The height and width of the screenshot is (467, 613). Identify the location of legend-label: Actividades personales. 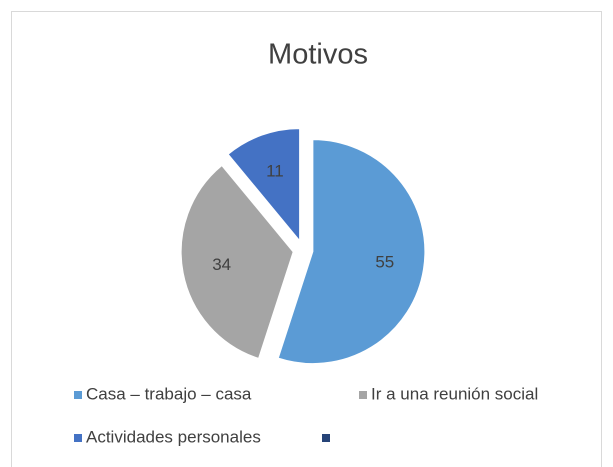
(173, 436).